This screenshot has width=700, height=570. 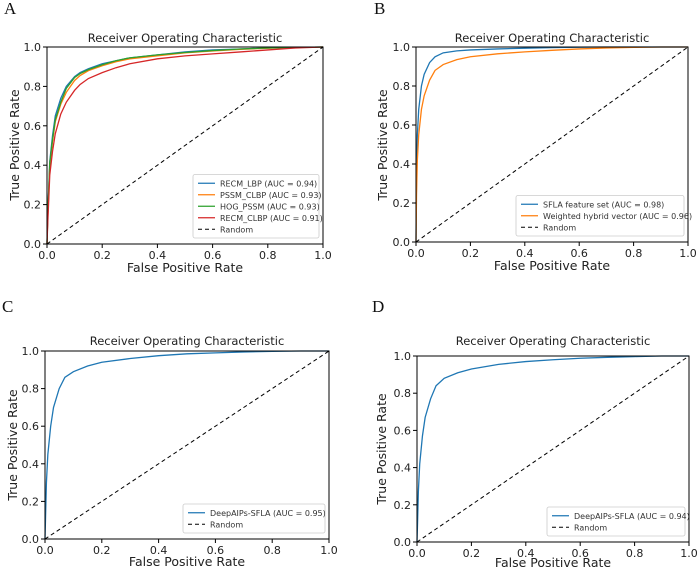 I want to click on legend: DeepAIPs-SFLA (AUC = 0.94) Random, so click(x=618, y=521).